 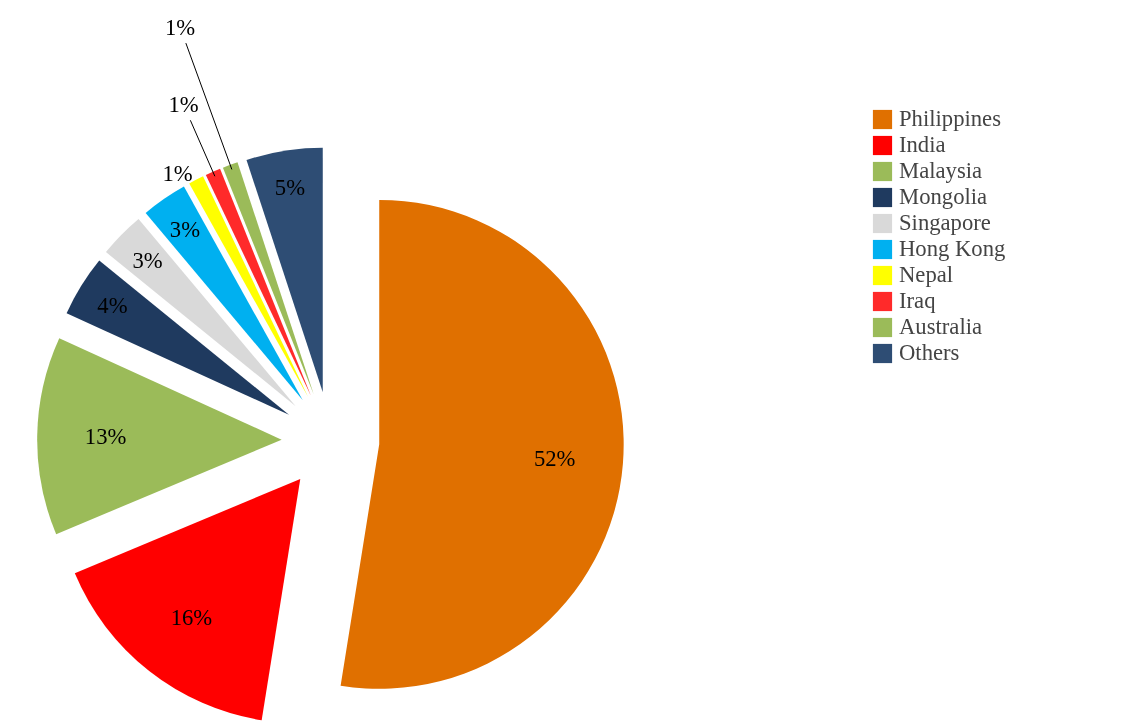 I want to click on data-label: 13%, so click(x=105, y=437).